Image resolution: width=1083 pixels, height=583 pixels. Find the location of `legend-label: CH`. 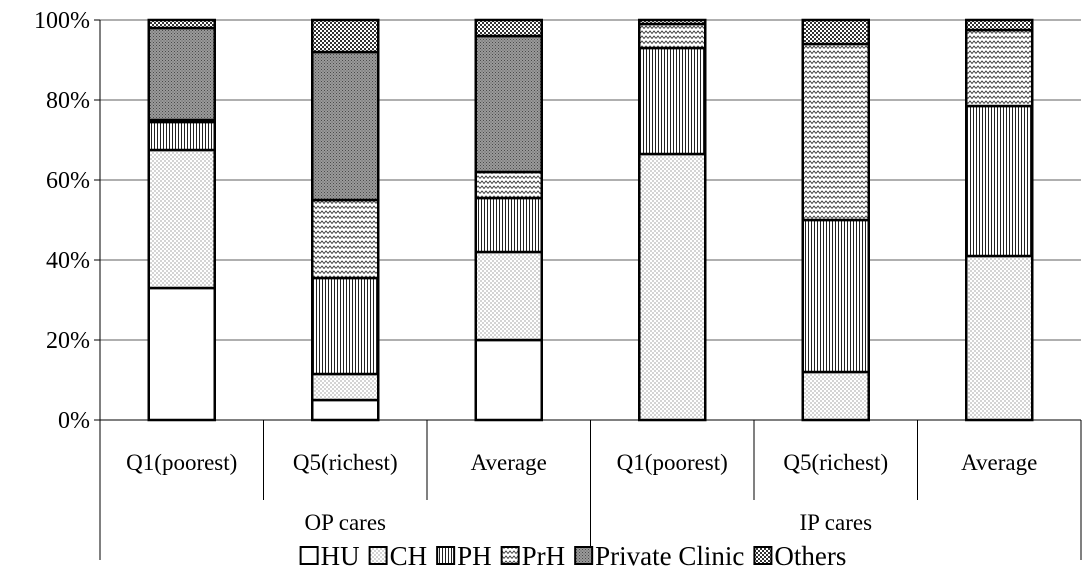

legend-label: CH is located at coordinates (409, 556).